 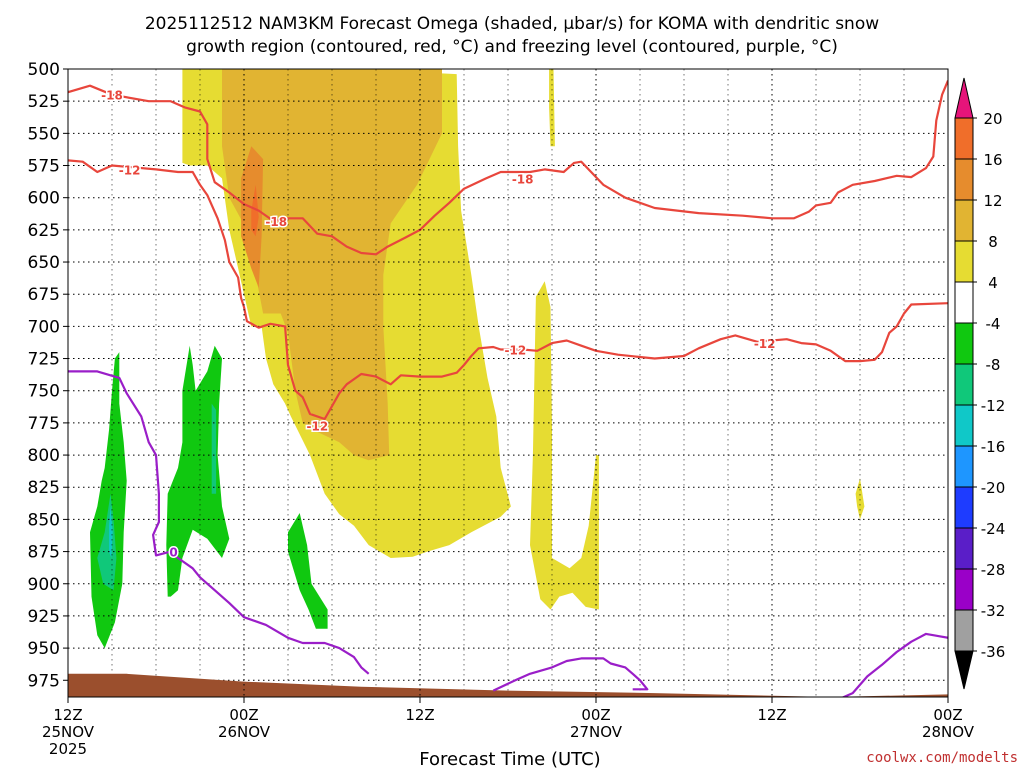 I want to click on y-tick-label: 800, so click(x=44, y=456).